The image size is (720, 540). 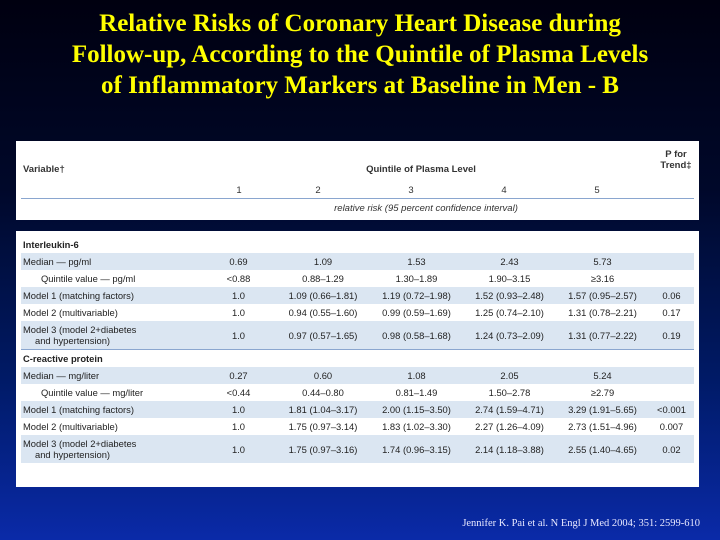 What do you see at coordinates (323, 278) in the screenshot?
I see `quintile-cell: 0.88–1.29` at bounding box center [323, 278].